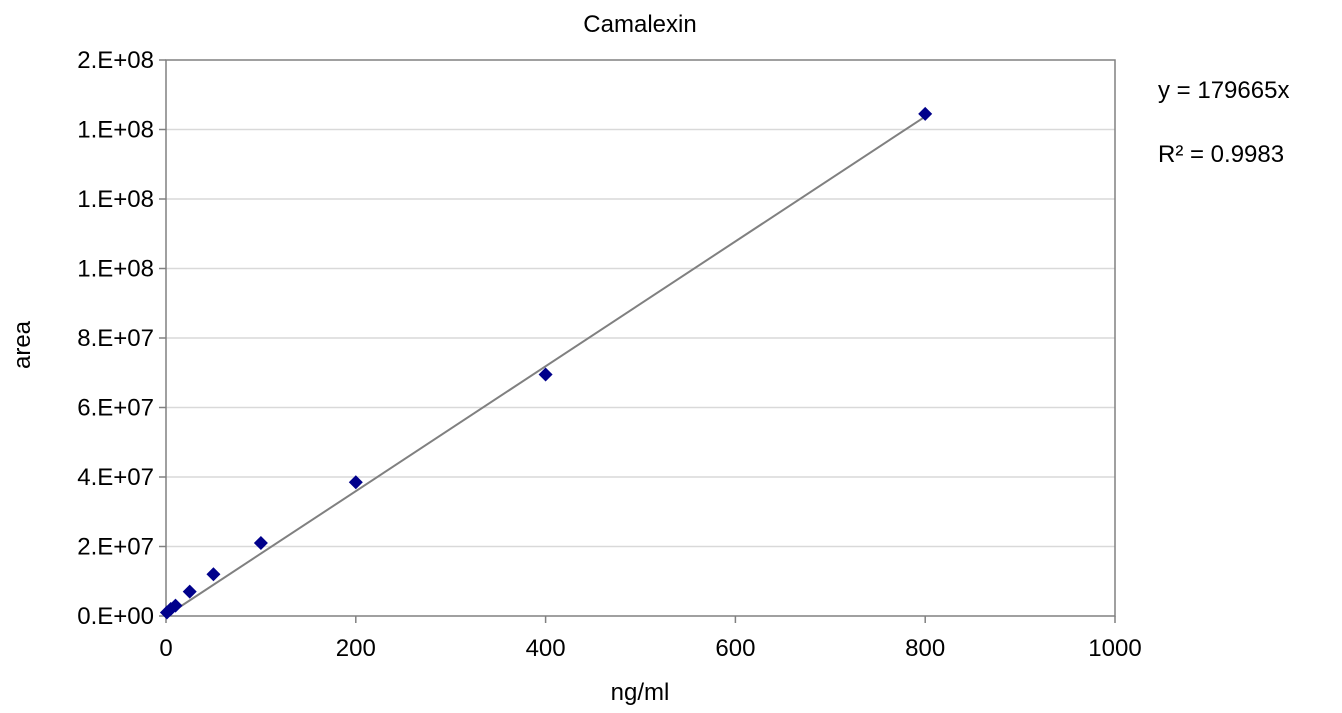  I want to click on y-tick-label: 0.E+00, so click(115, 616).